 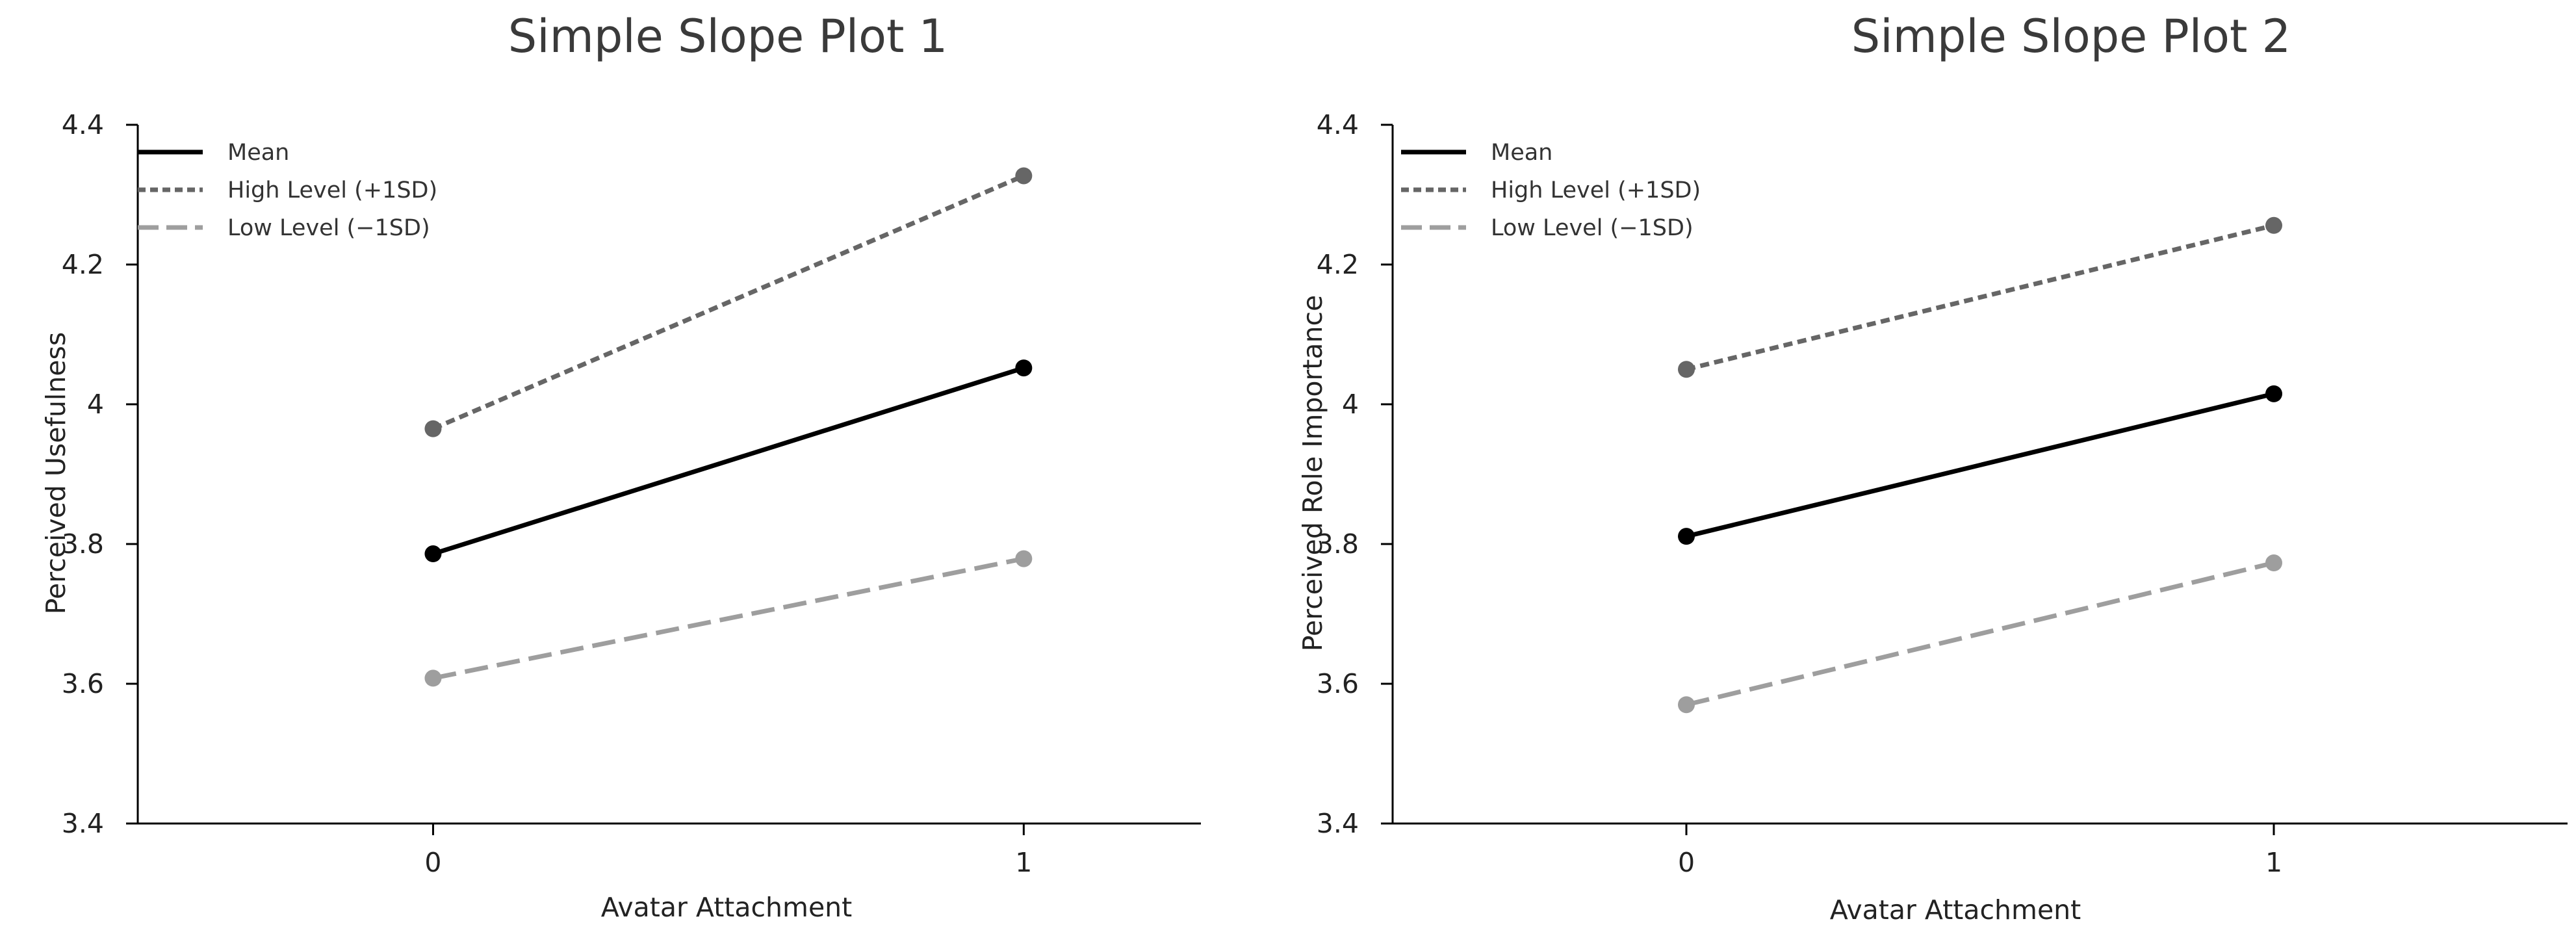 I want to click on y-axis-label: Perceived Role Importance, so click(x=1312, y=473).